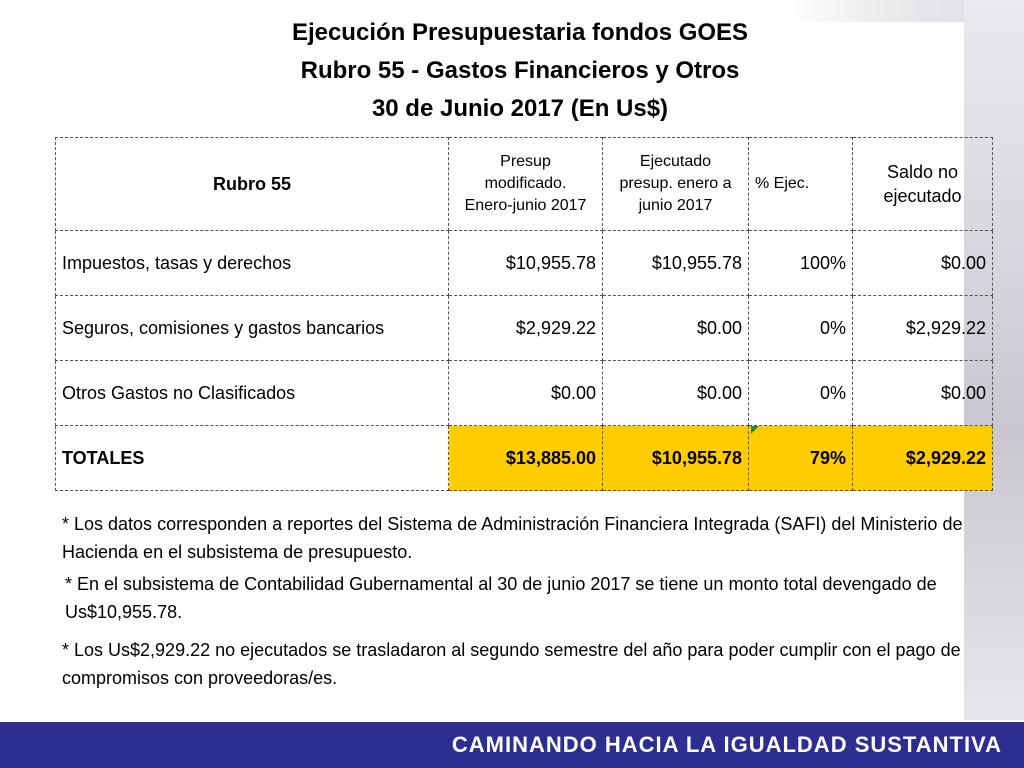  I want to click on cell-totals-presup: $13,885.00, so click(525, 458).